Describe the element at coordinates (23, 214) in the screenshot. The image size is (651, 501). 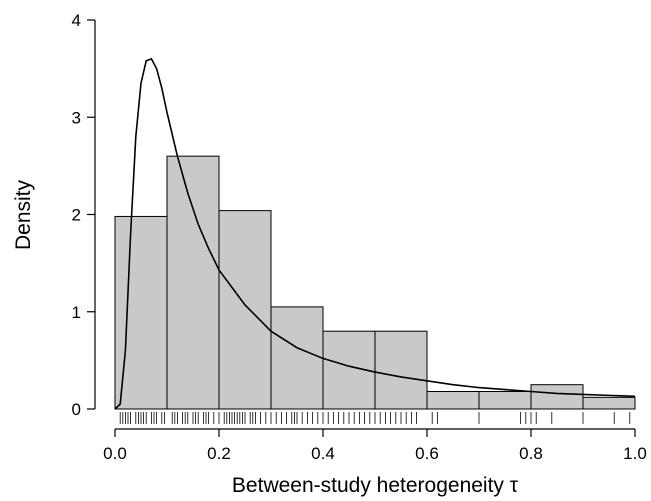
I see `y-axis-title: Density` at that location.